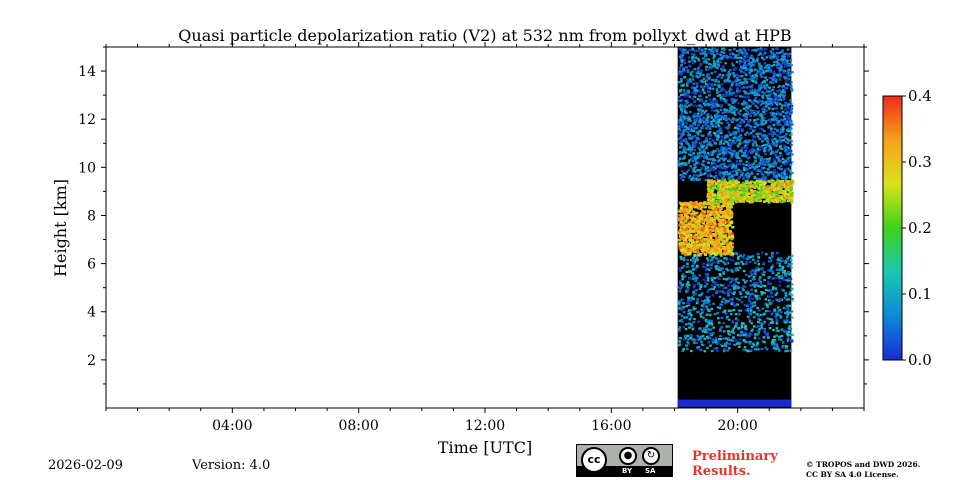 This screenshot has width=960, height=480. I want to click on person-icon: ●, so click(628, 456).